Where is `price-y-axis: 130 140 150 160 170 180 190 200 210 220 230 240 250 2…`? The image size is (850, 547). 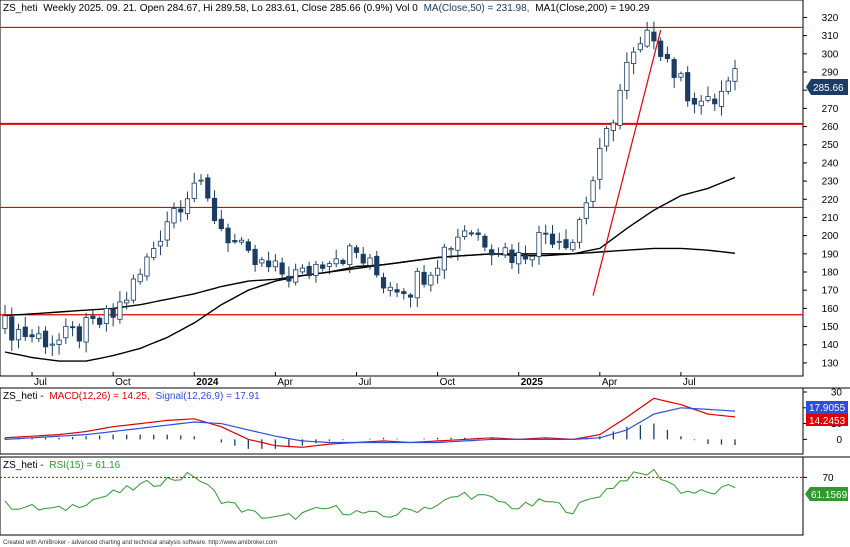 price-y-axis: 130 140 150 160 170 180 190 200 210 220 230 240 250 2… is located at coordinates (821, 191).